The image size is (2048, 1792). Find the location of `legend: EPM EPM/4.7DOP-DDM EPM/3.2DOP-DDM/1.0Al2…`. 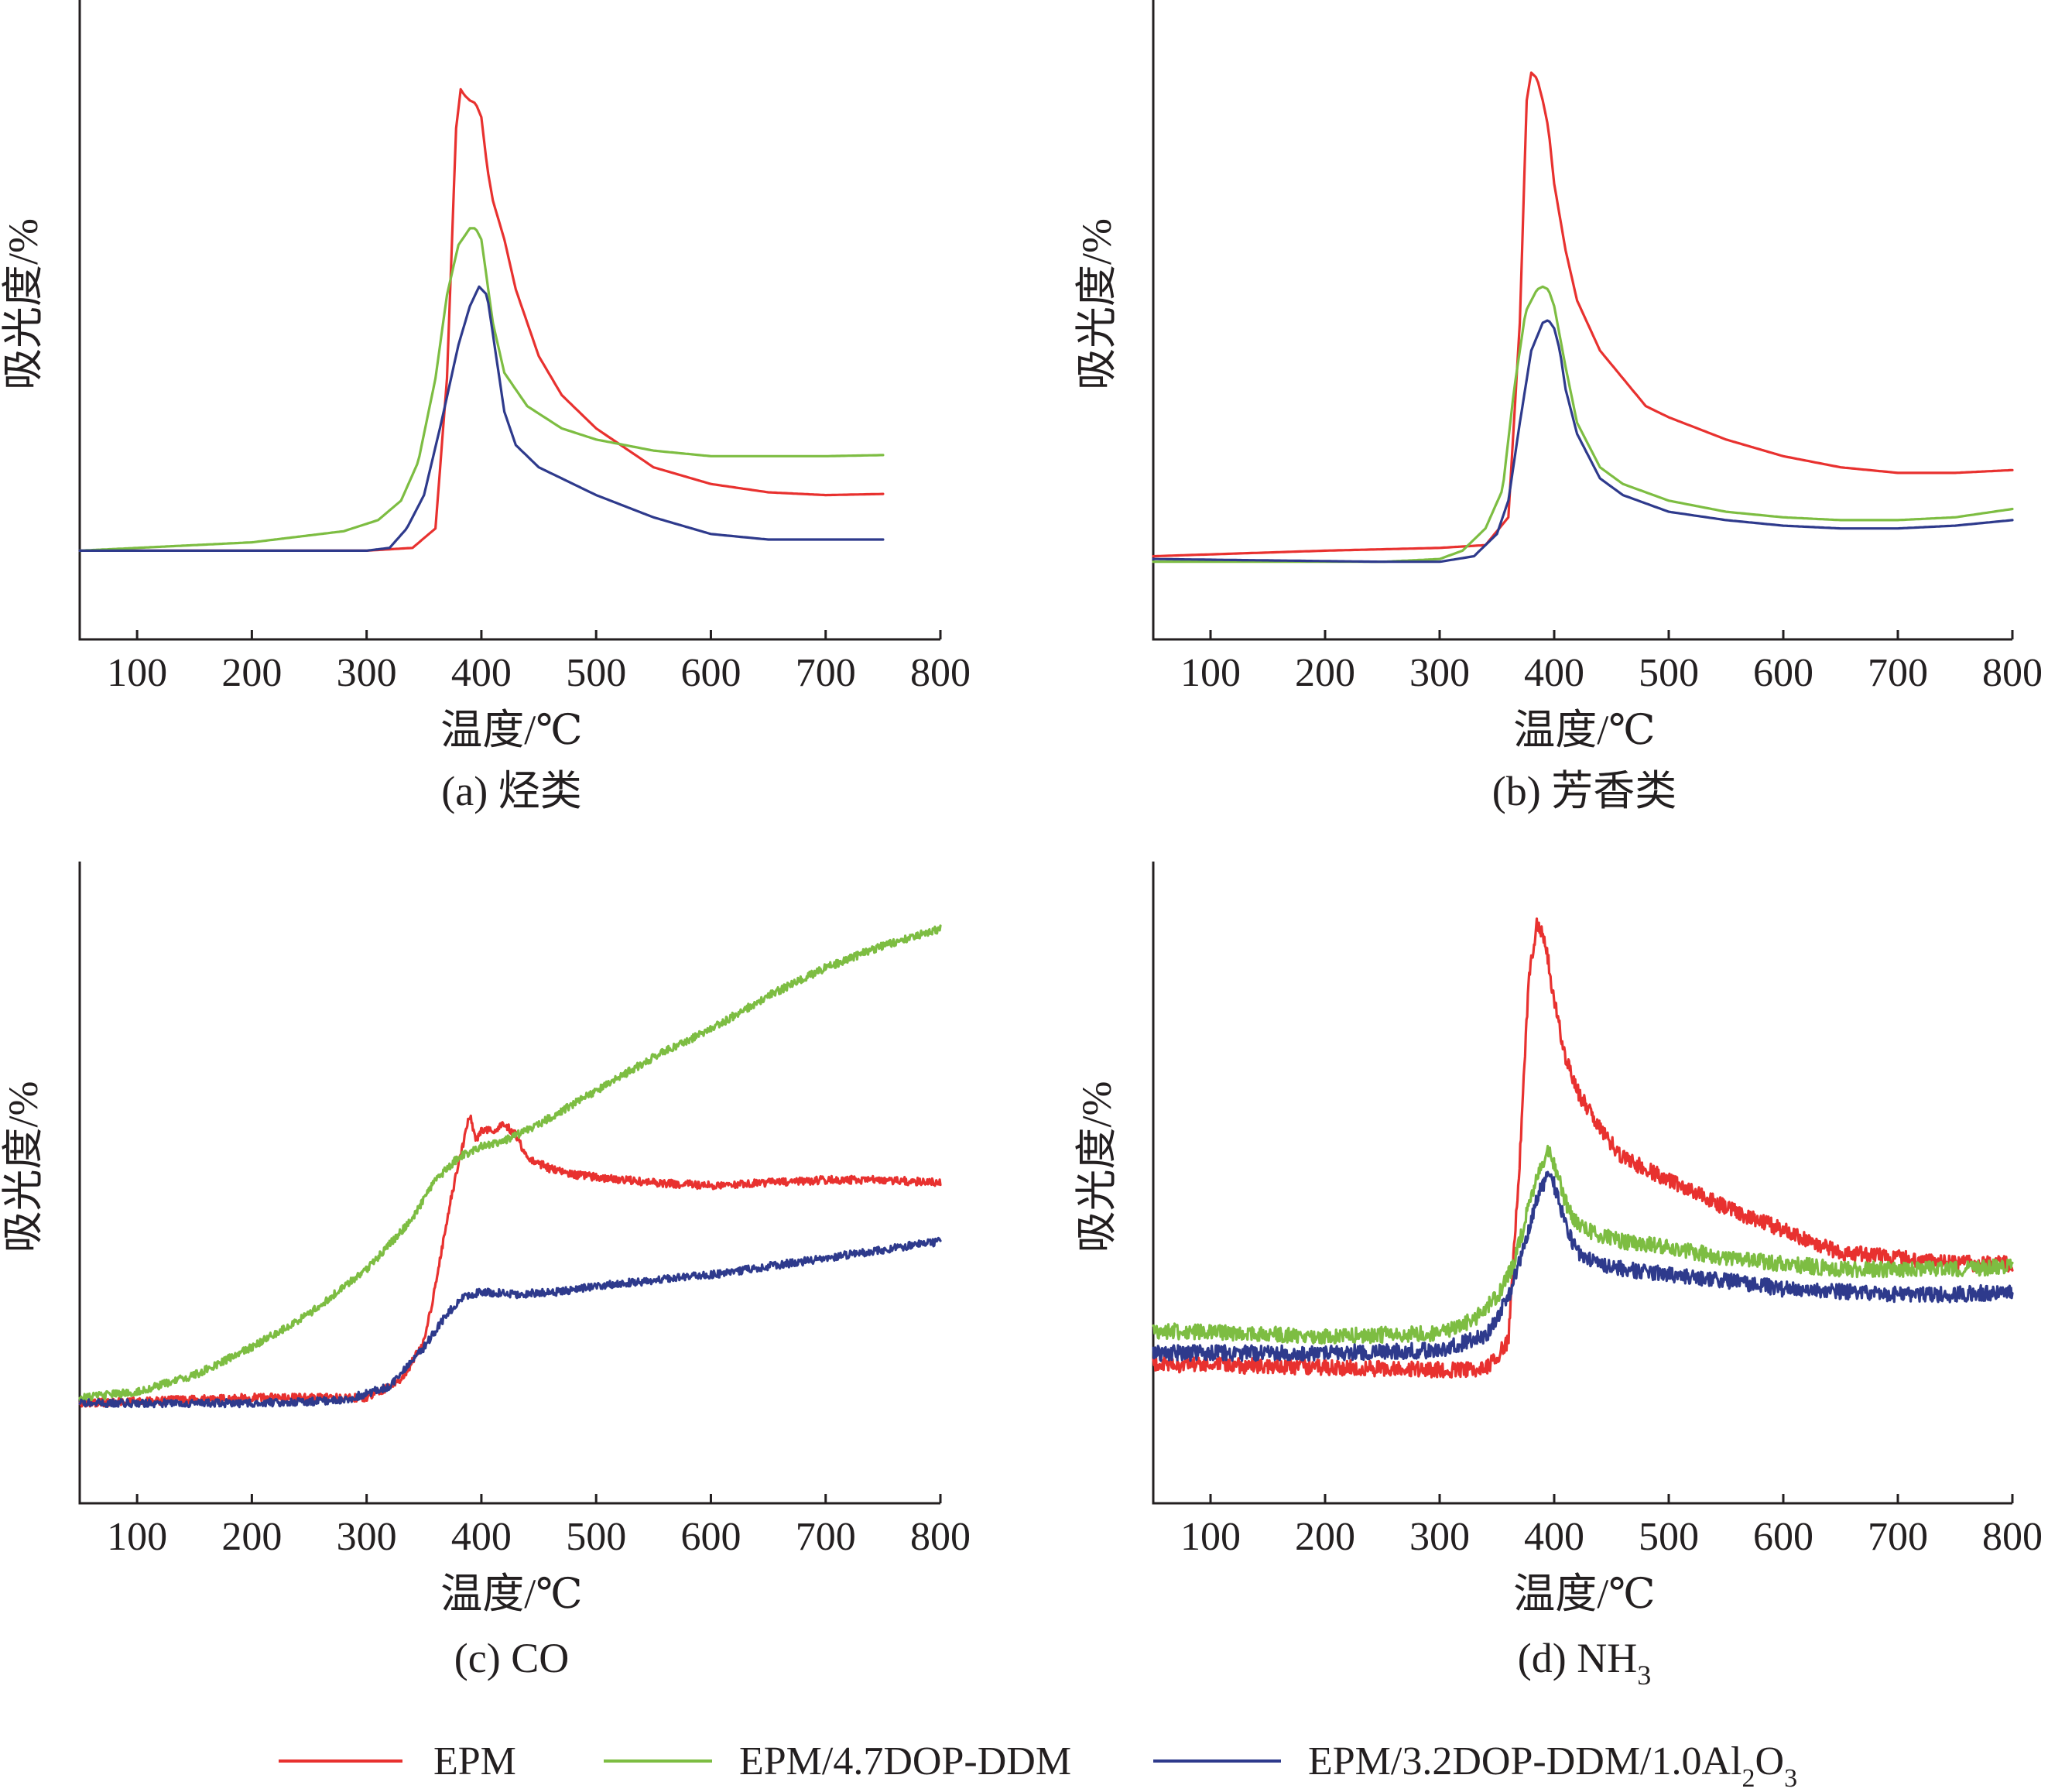

legend: EPM EPM/4.7DOP-DDM EPM/3.2DOP-DDM/1.0Al2… is located at coordinates (1038, 1766).